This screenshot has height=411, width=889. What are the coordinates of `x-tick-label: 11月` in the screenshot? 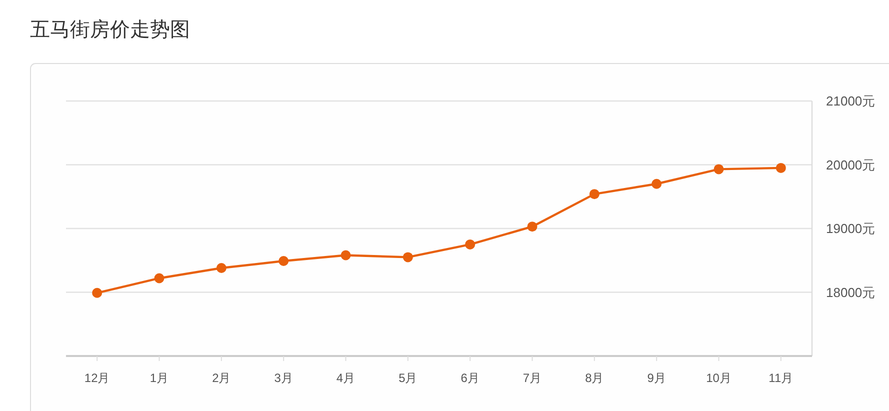 It's located at (781, 378).